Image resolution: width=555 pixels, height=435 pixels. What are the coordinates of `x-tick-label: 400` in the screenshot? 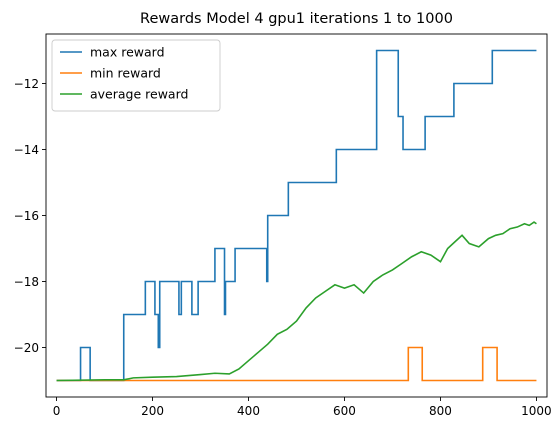 It's located at (248, 411).